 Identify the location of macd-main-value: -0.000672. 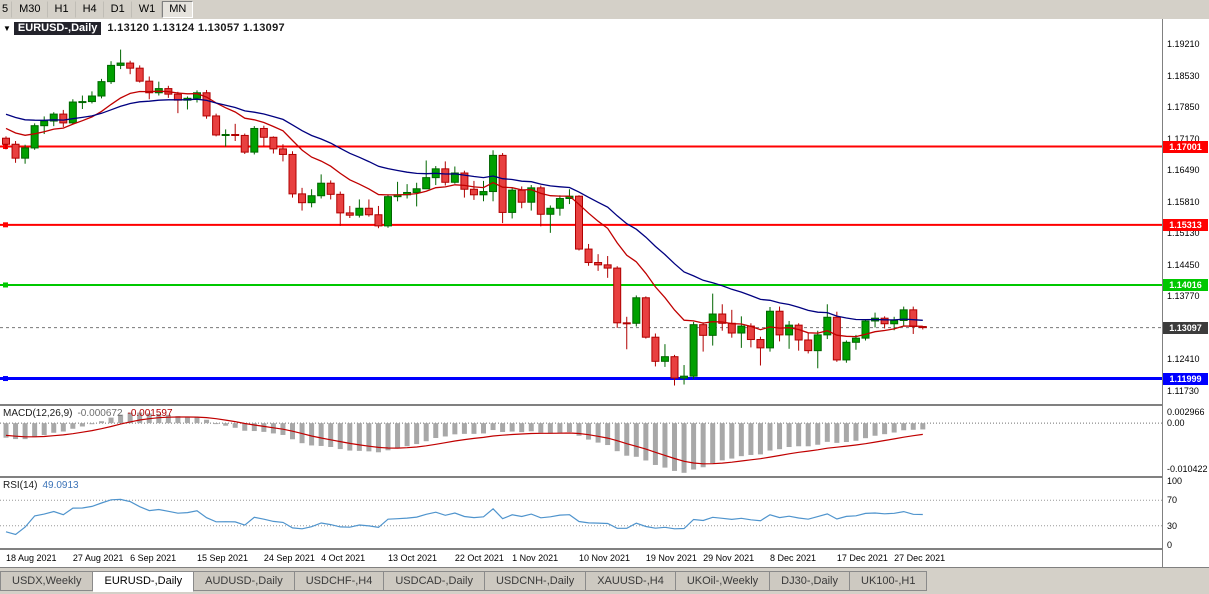
(100, 413).